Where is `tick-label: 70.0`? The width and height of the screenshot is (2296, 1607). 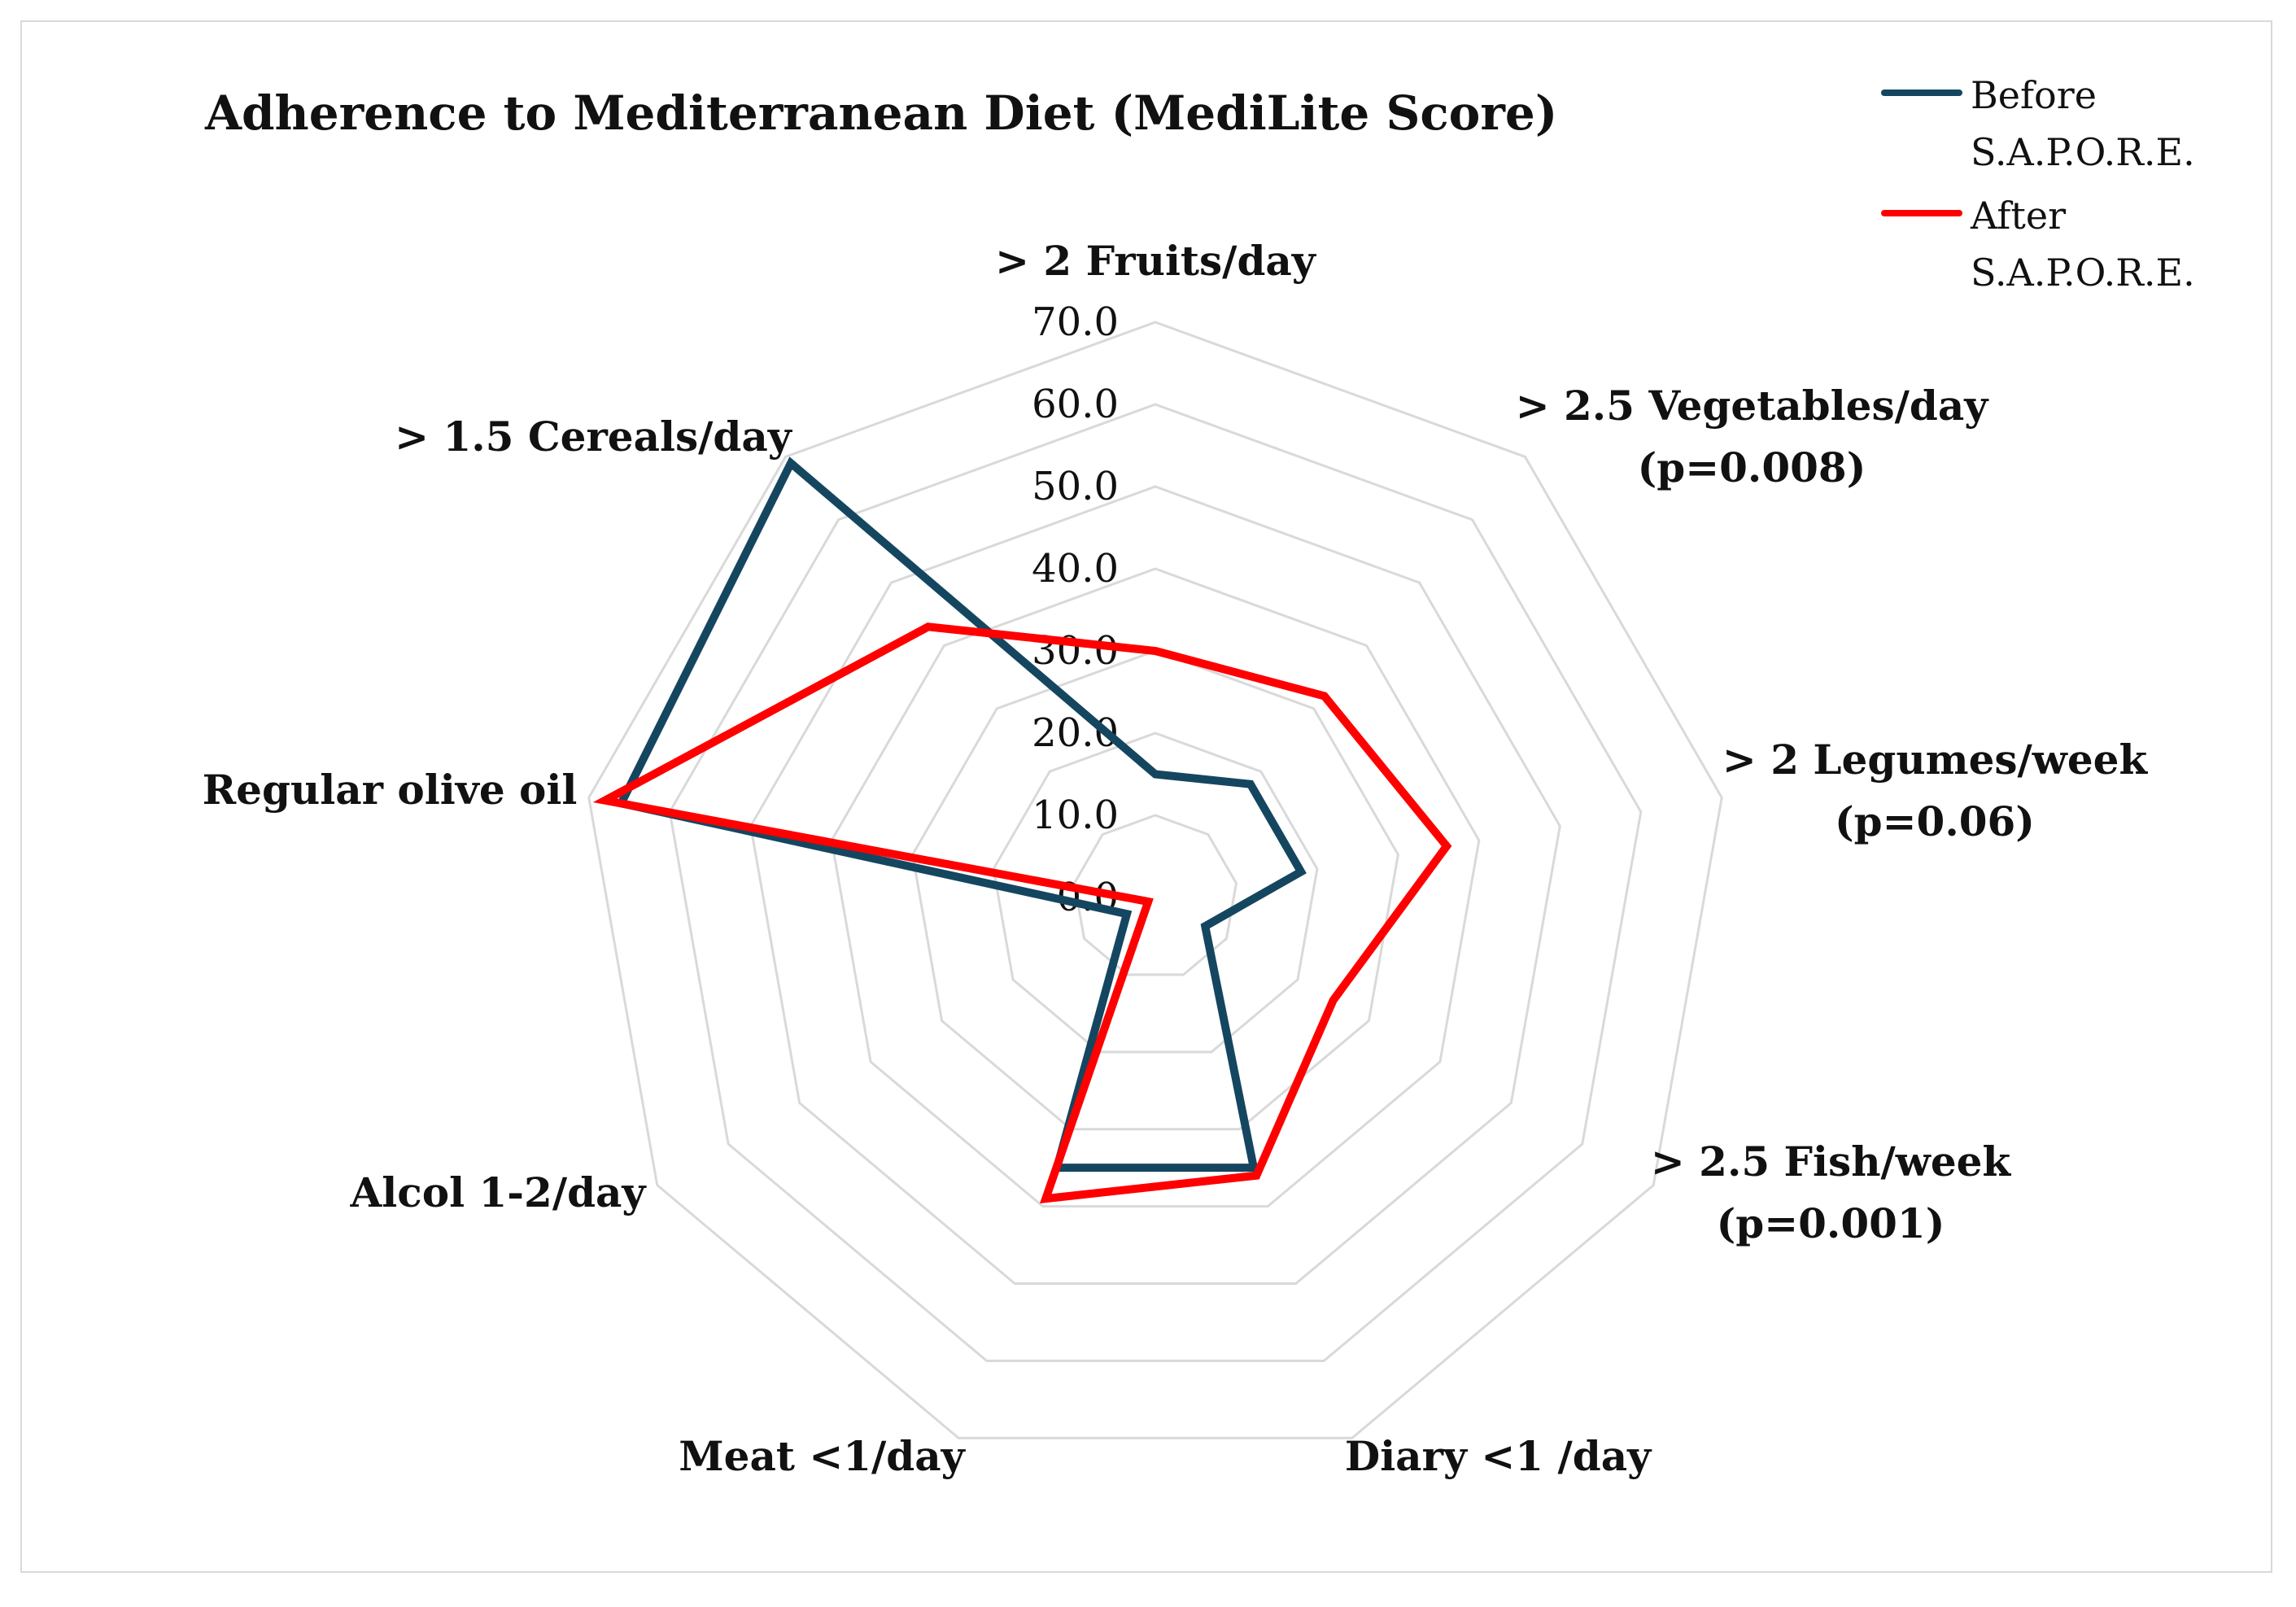
tick-label: 70.0 is located at coordinates (1075, 322).